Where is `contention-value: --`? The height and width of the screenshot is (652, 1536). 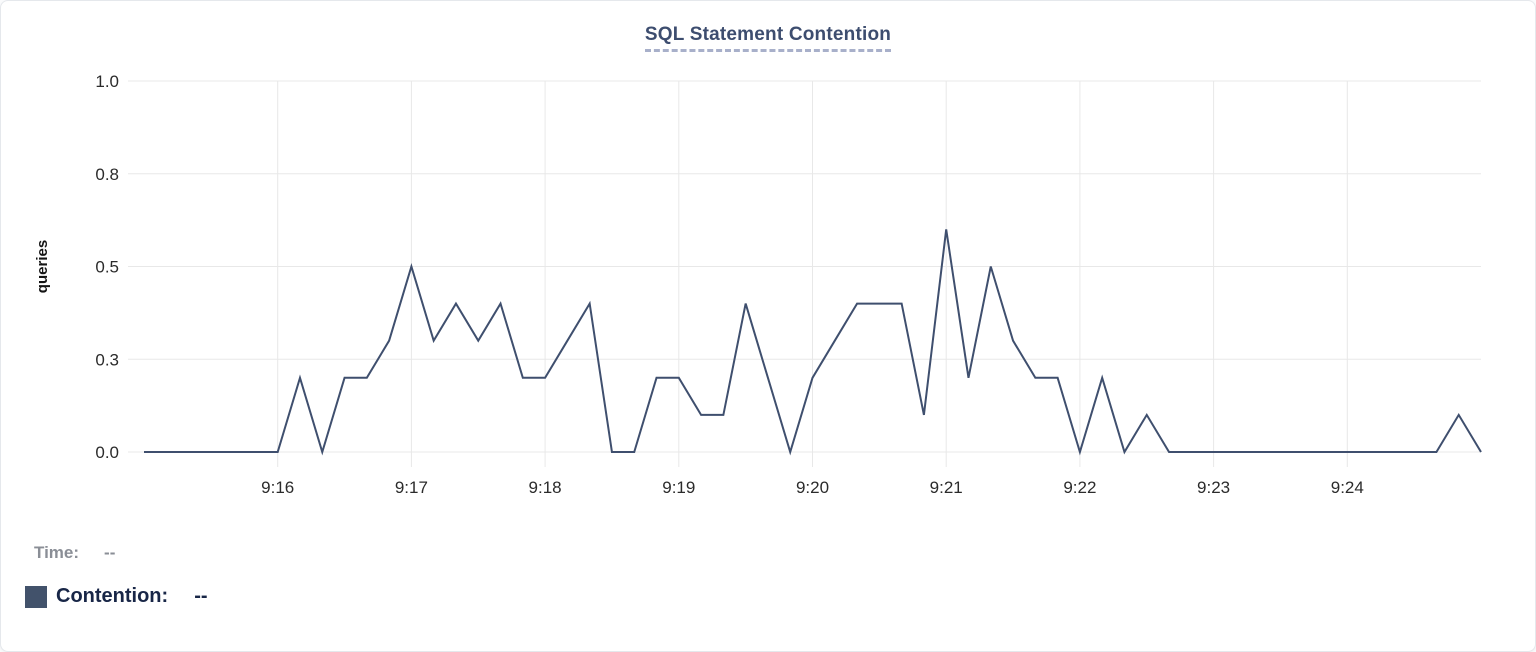
contention-value: -- is located at coordinates (201, 596).